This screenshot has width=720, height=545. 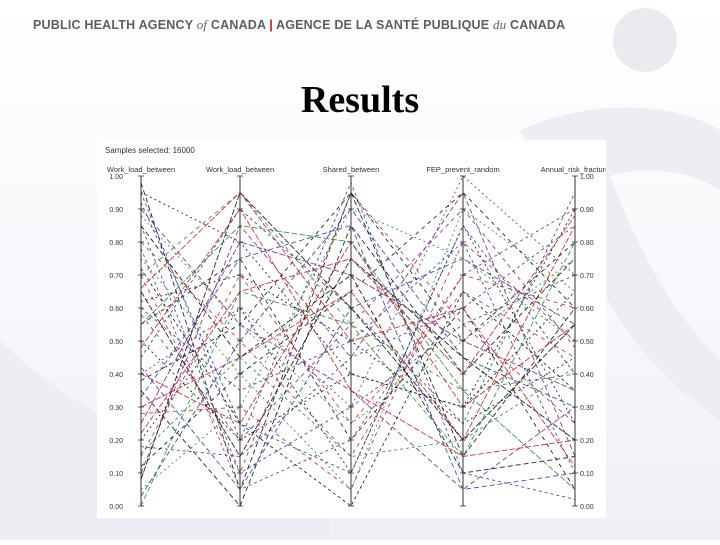 I want to click on header-en-part1: PUBLIC HEALTH AGENCY, so click(x=115, y=25).